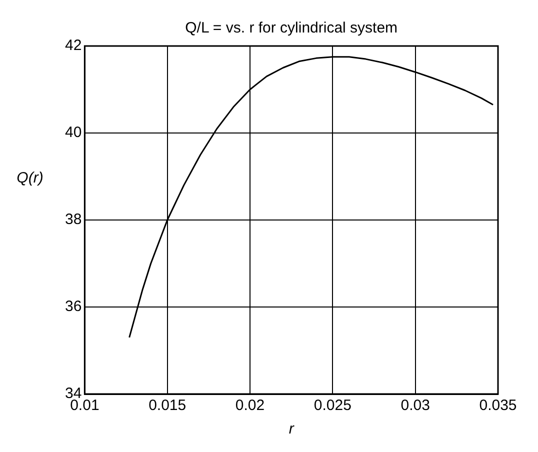 This screenshot has width=538, height=452. I want to click on y-axis-title: Q(r), so click(30, 177).